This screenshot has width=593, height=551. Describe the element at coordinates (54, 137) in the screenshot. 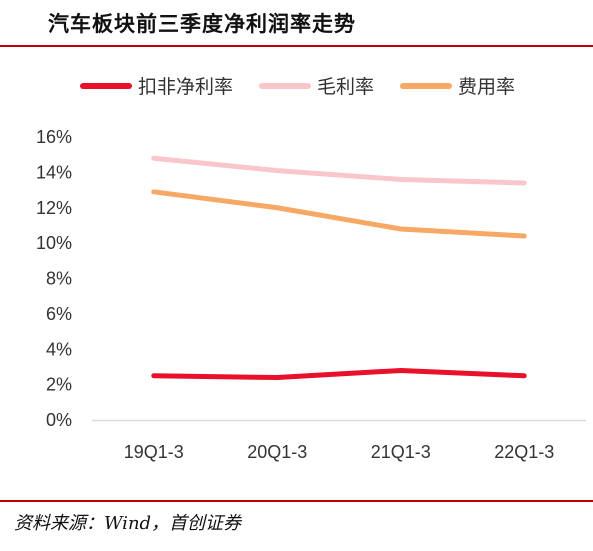

I see `y-tick-label: 16%` at that location.